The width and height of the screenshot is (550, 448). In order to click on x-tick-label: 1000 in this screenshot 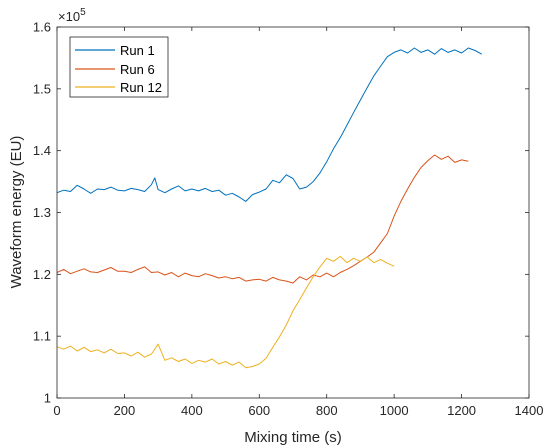, I will do `click(394, 410)`.